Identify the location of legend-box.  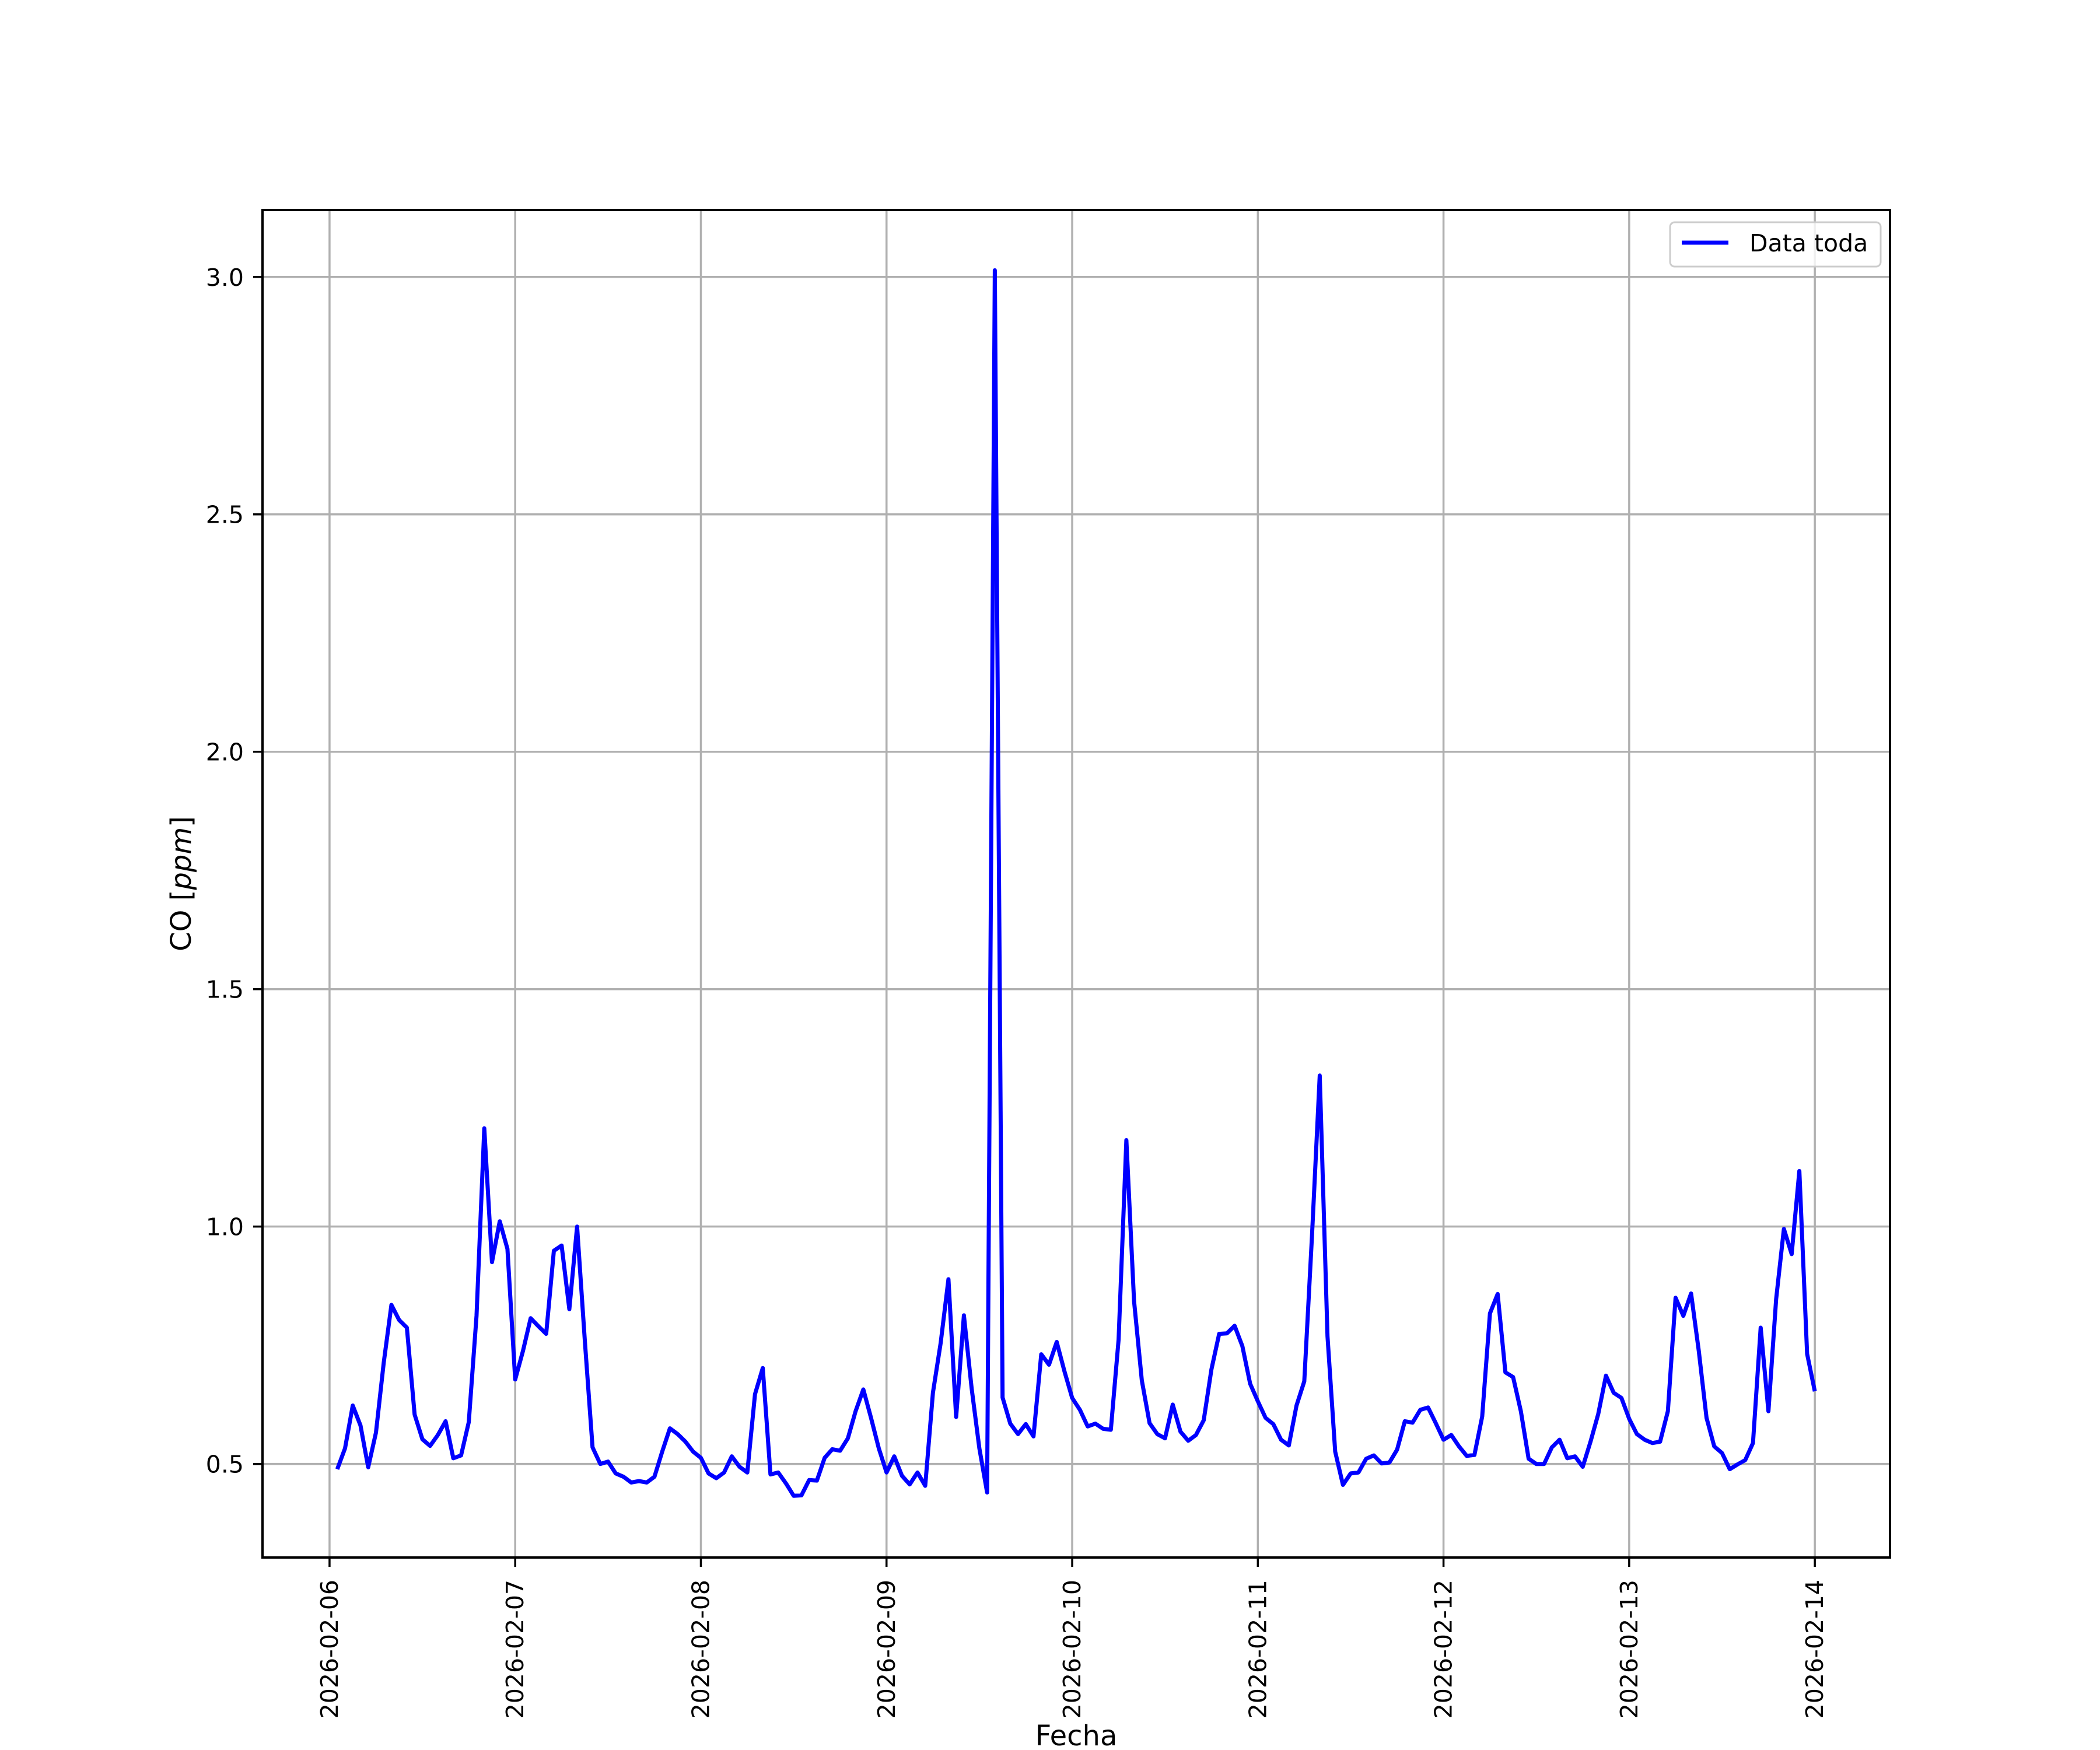
(1775, 244).